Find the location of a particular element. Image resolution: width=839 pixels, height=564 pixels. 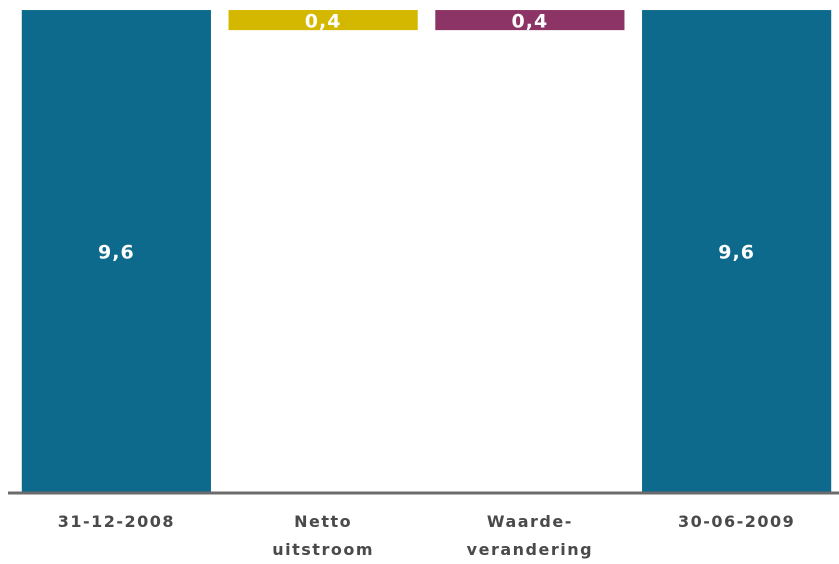

x-tick-label: 30-06-2009 is located at coordinates (736, 521).